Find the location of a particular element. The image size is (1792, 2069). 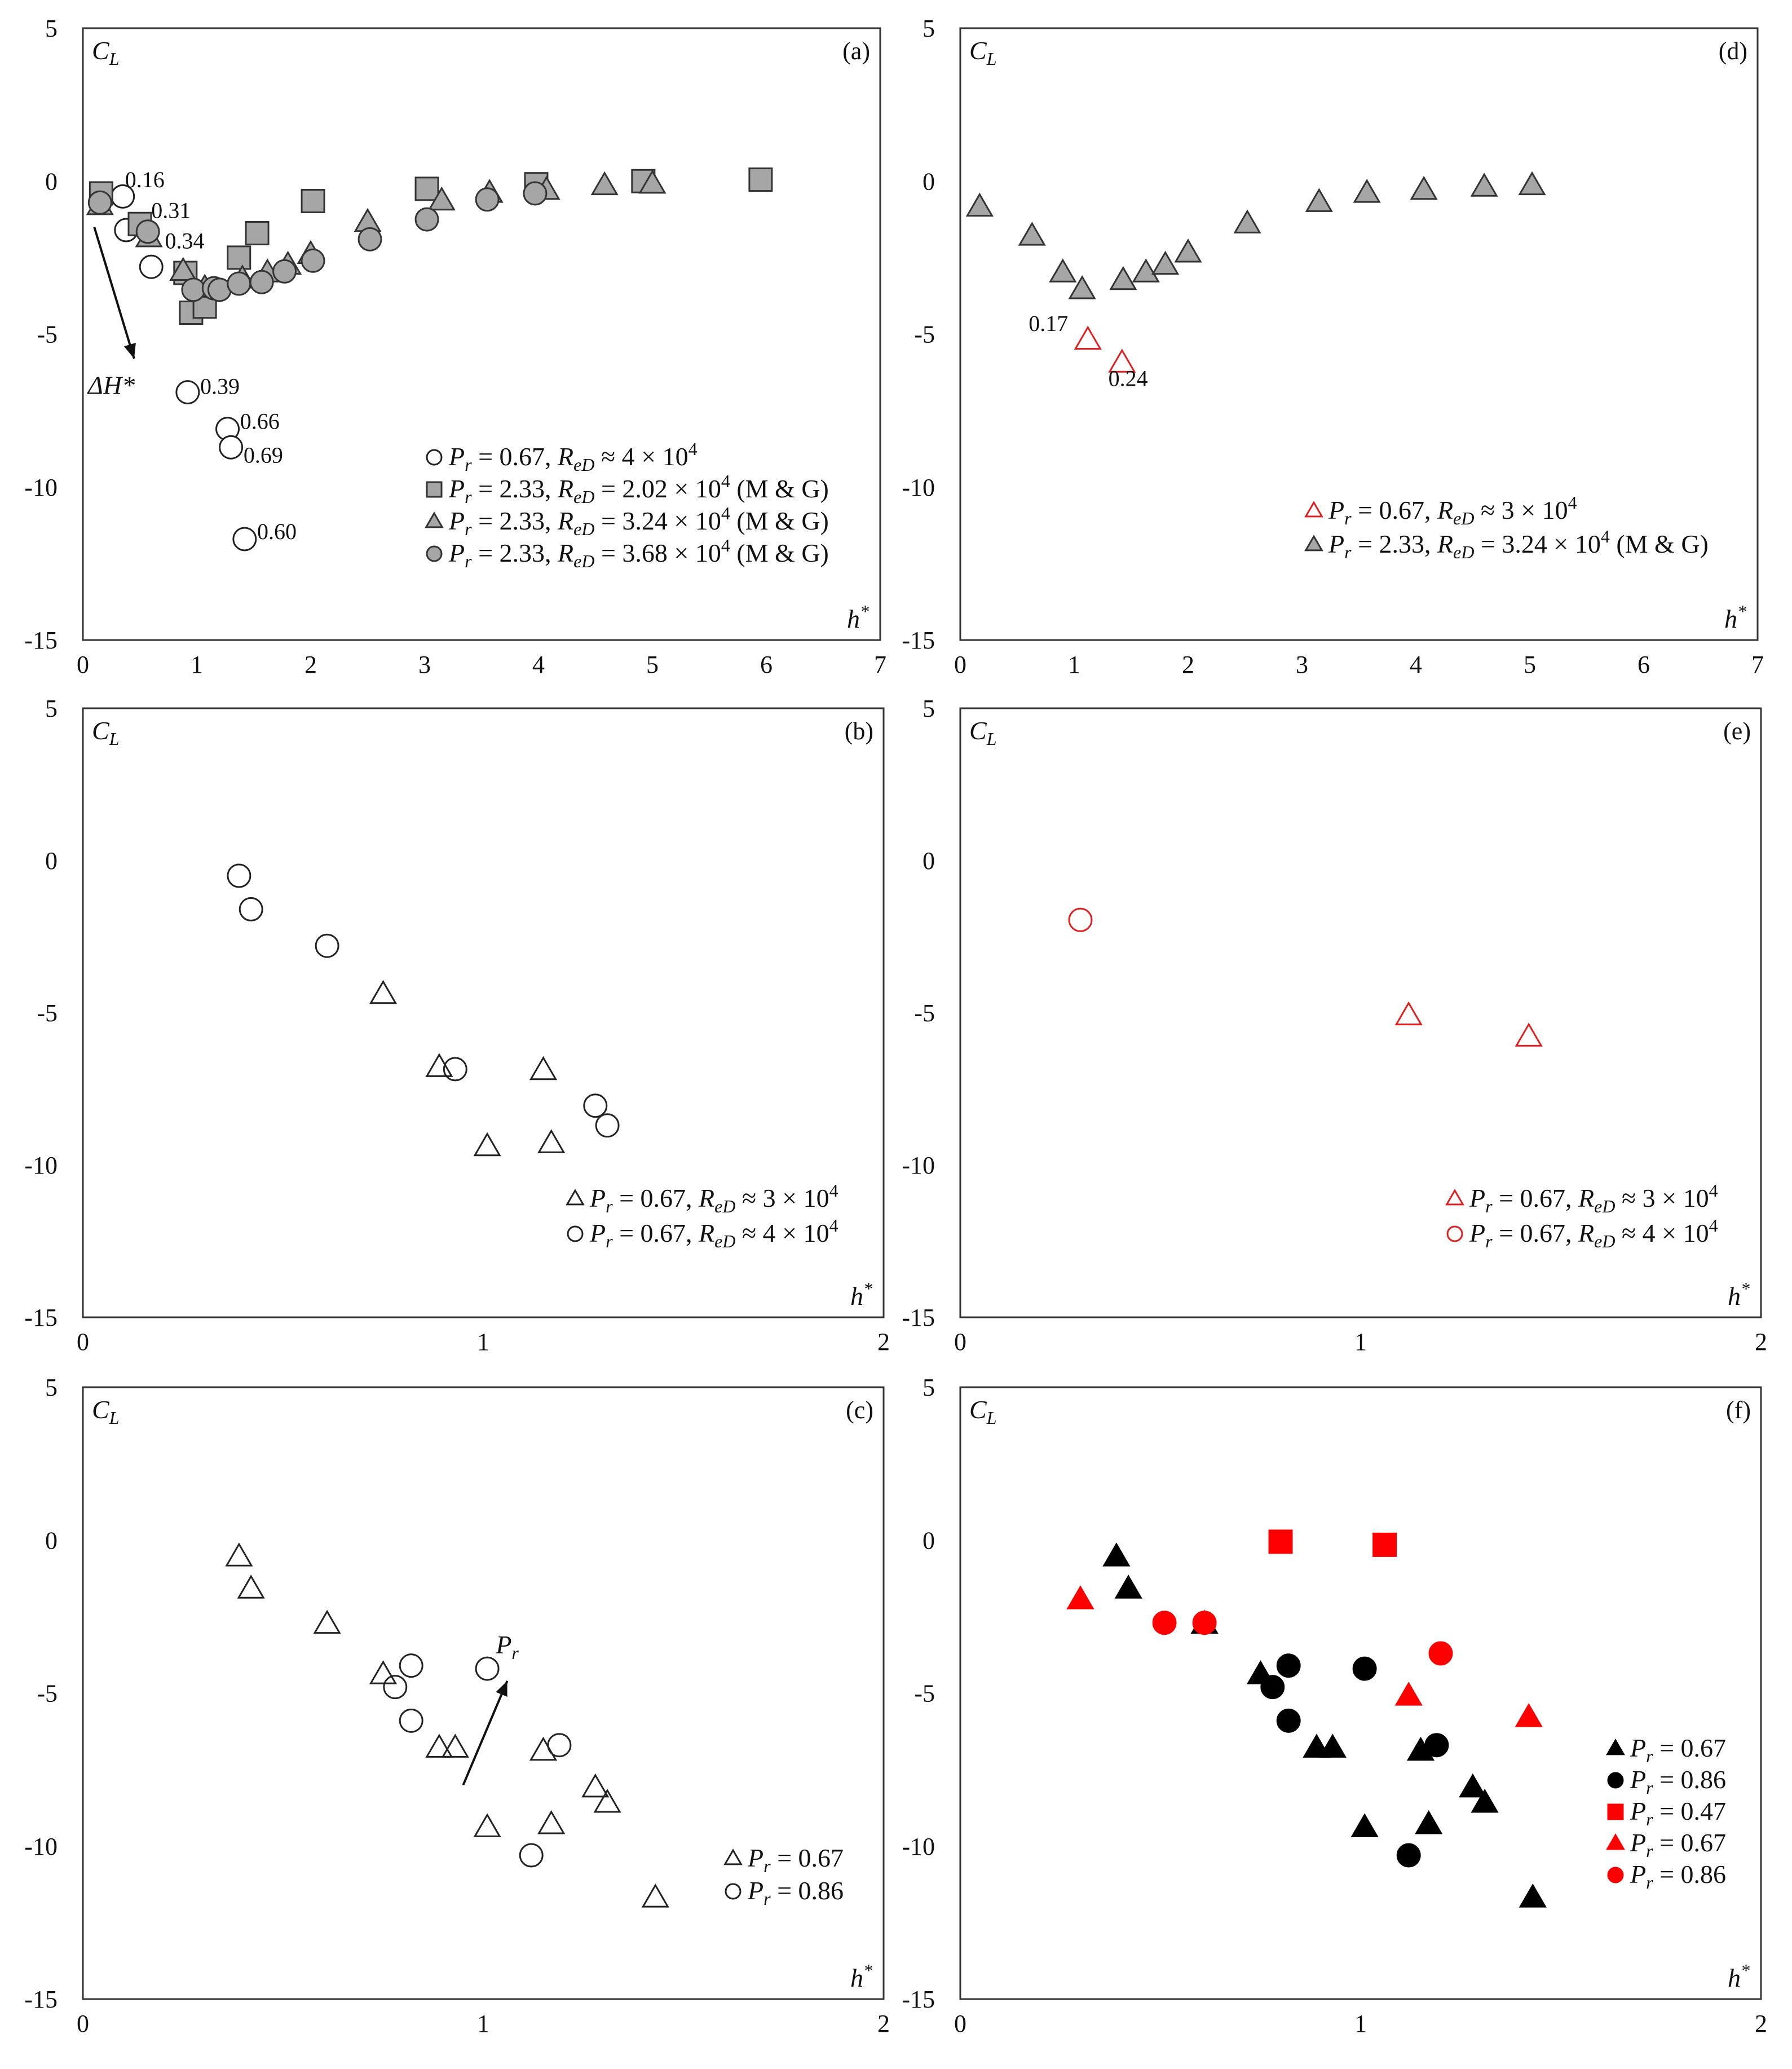

point-annotation: 0.31 is located at coordinates (171, 210).